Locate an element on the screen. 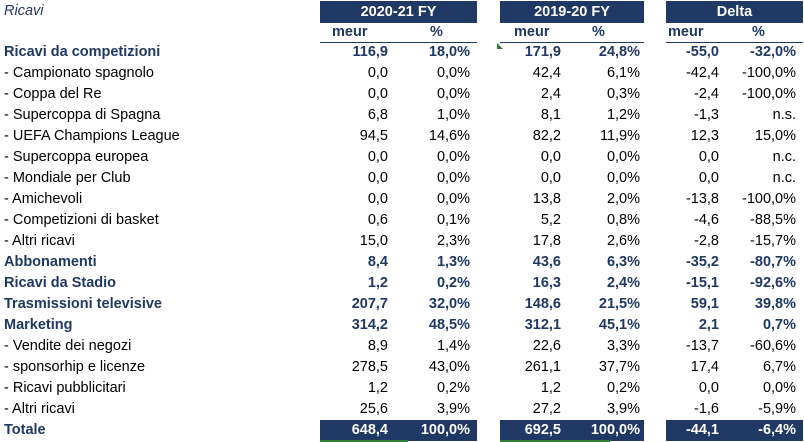 This screenshot has height=442, width=804. total-value-cell: -44,1 is located at coordinates (702, 430).